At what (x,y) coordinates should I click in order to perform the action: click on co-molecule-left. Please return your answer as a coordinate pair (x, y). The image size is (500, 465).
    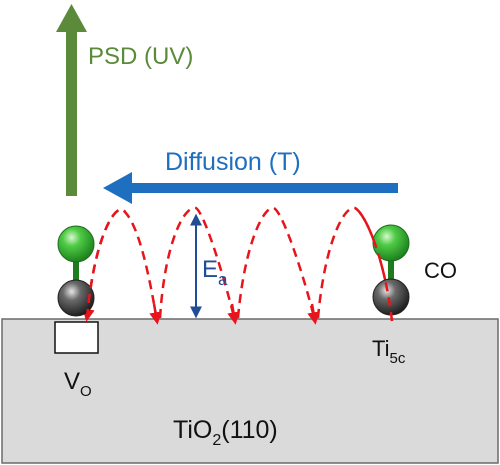
    Looking at the image, I should click on (76, 271).